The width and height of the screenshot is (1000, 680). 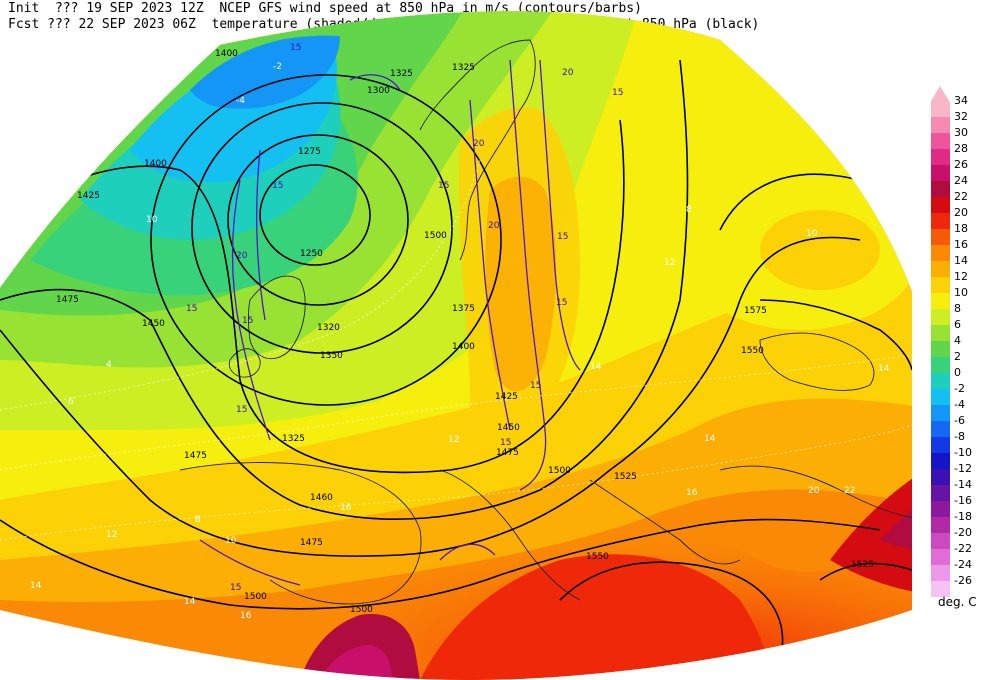 What do you see at coordinates (940, 93) in the screenshot?
I see `colorbar-arrow` at bounding box center [940, 93].